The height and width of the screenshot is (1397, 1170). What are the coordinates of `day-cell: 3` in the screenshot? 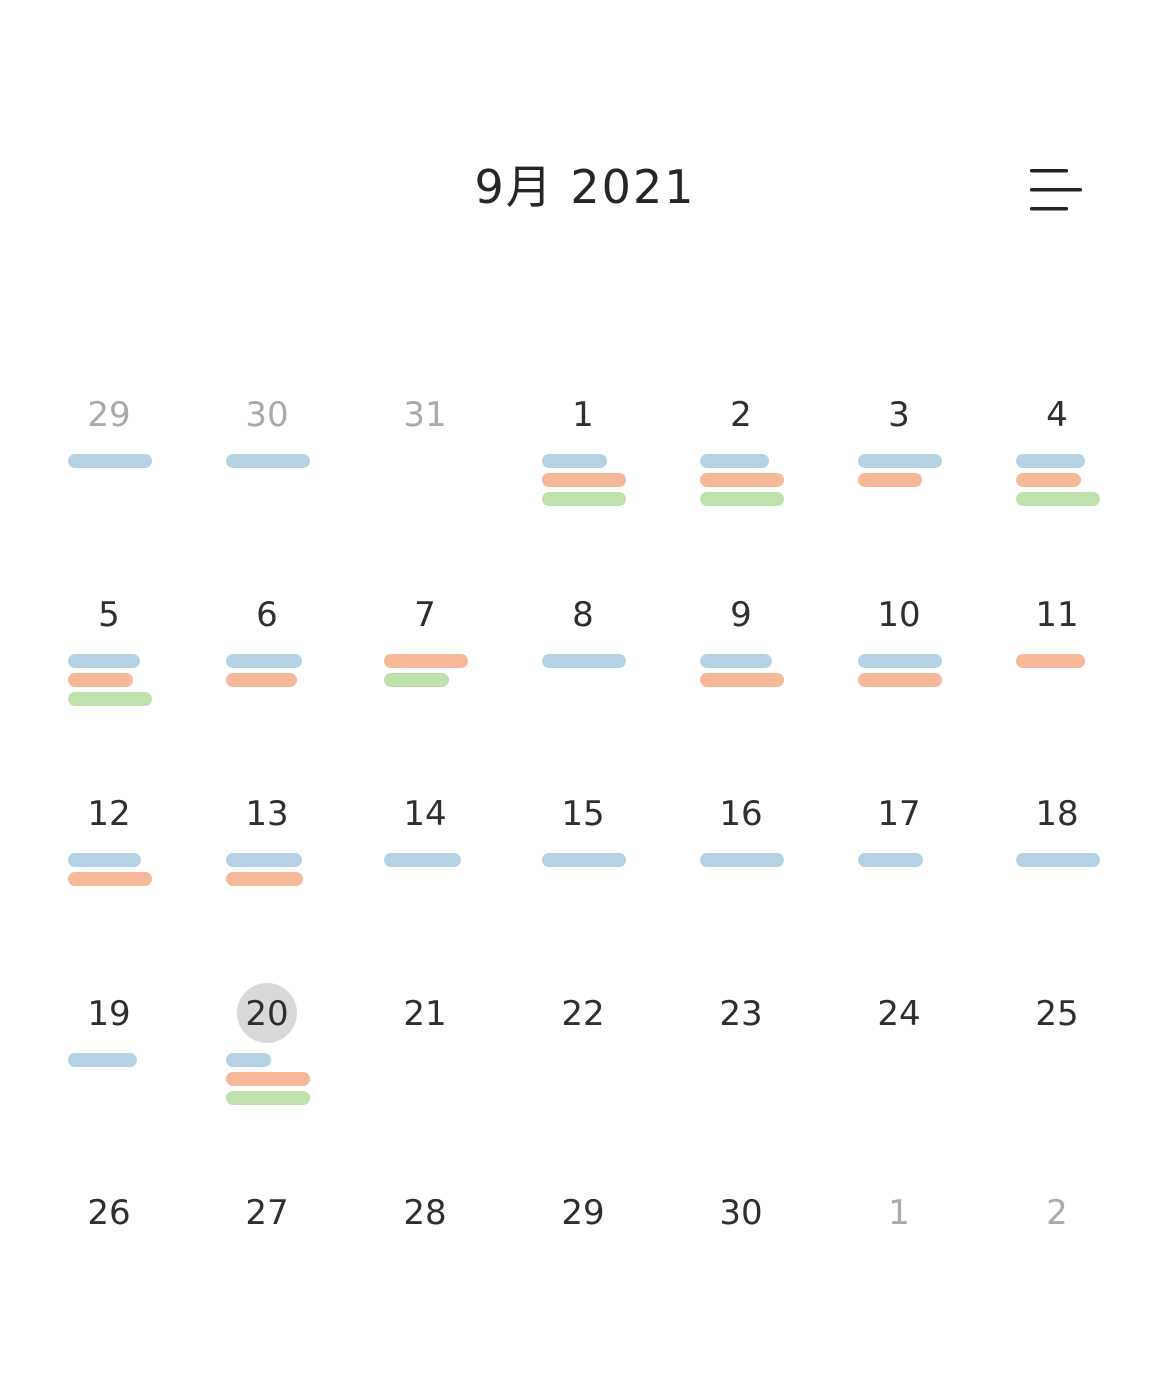 It's located at (899, 478).